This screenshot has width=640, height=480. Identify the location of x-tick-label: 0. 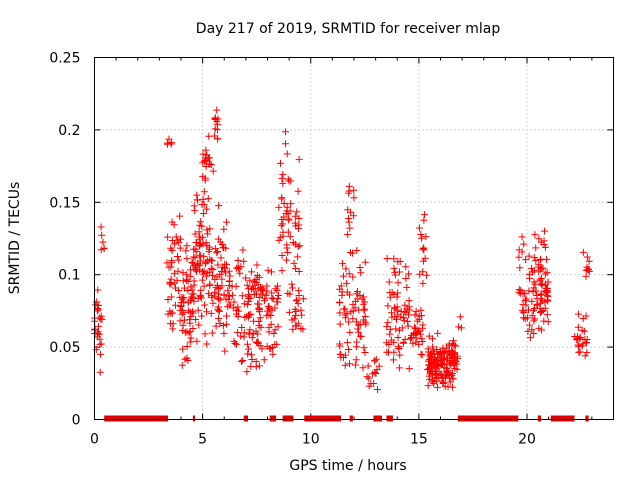
(94, 440).